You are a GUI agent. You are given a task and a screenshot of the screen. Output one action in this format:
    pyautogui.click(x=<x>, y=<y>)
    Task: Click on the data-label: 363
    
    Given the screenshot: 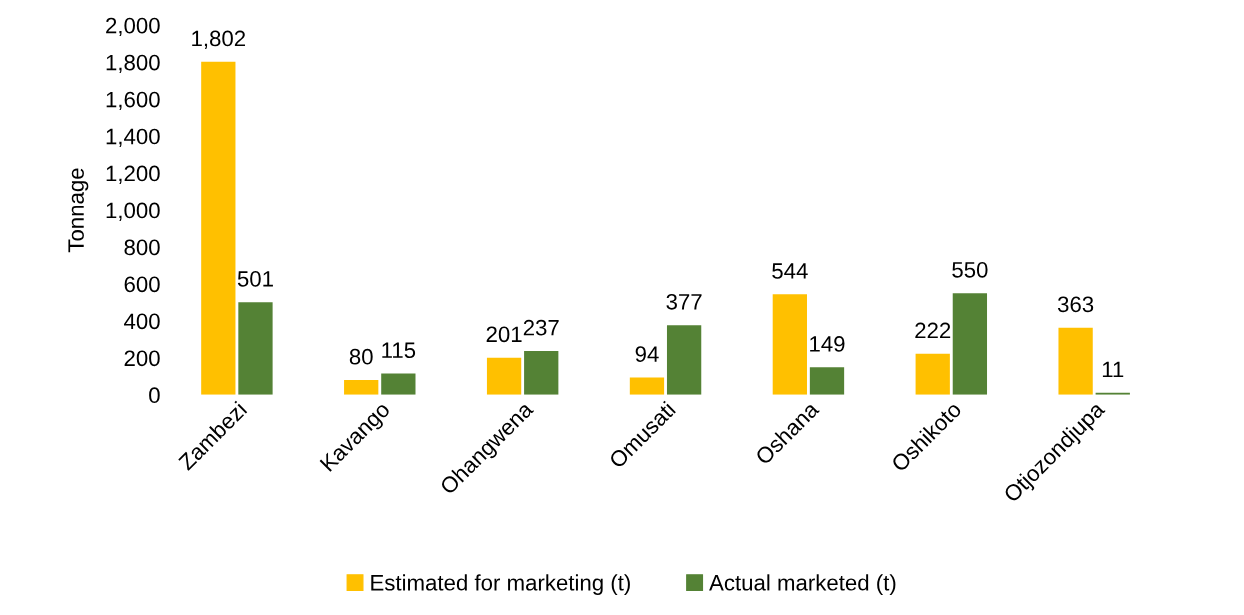 What is the action you would take?
    pyautogui.click(x=1075, y=304)
    